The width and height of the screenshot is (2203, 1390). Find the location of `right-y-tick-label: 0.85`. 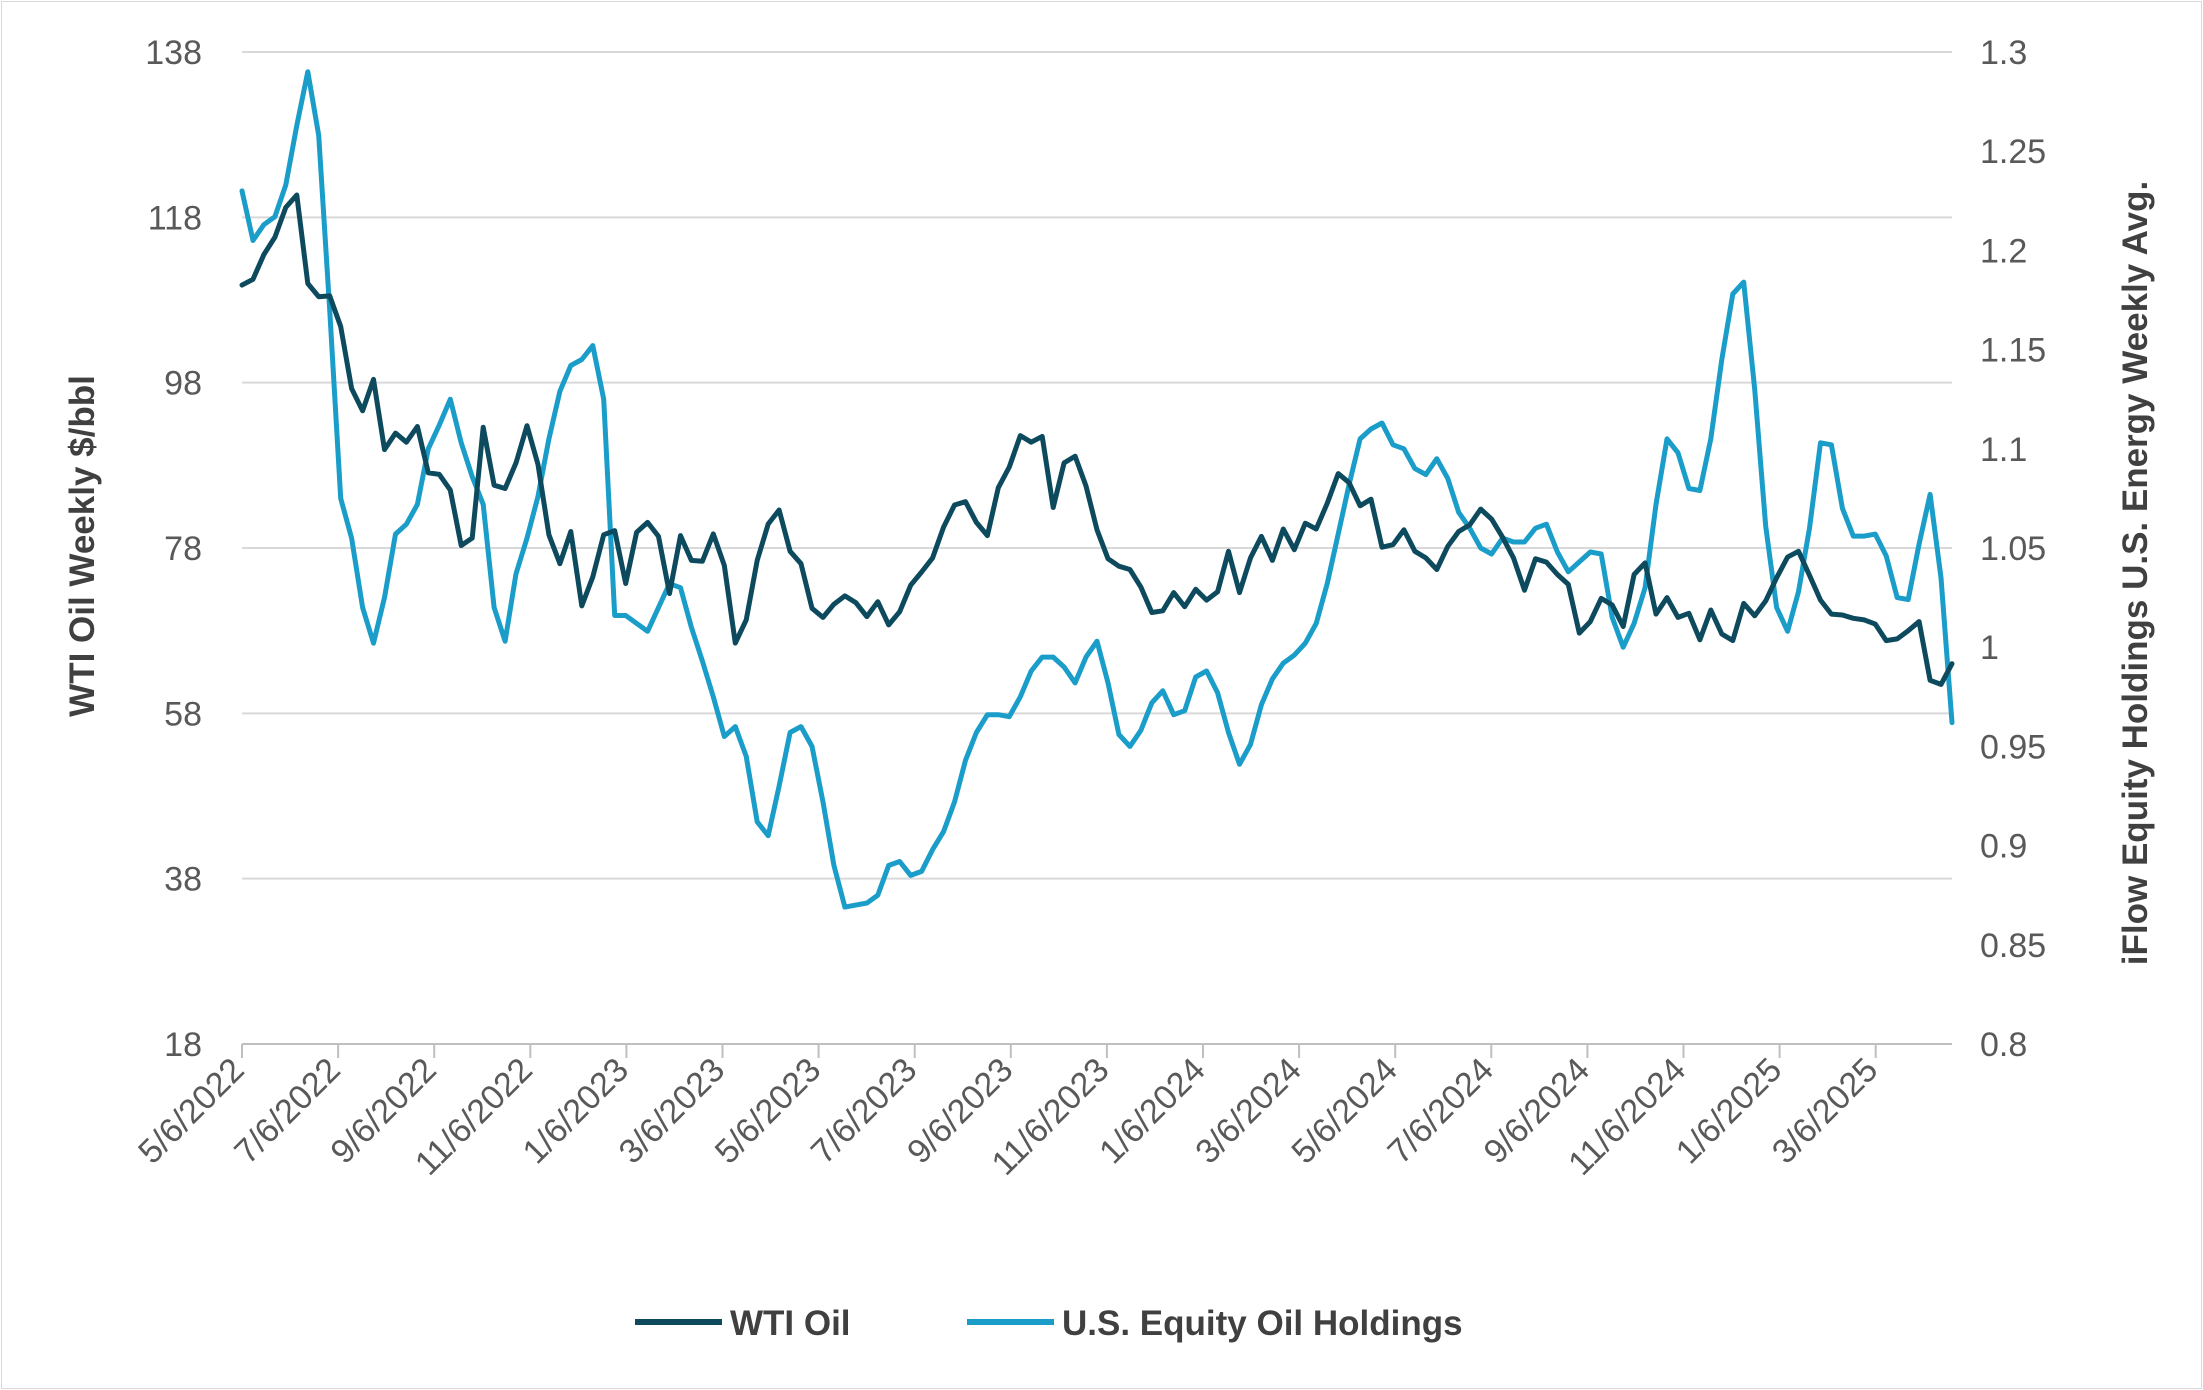

right-y-tick-label: 0.85 is located at coordinates (2013, 946).